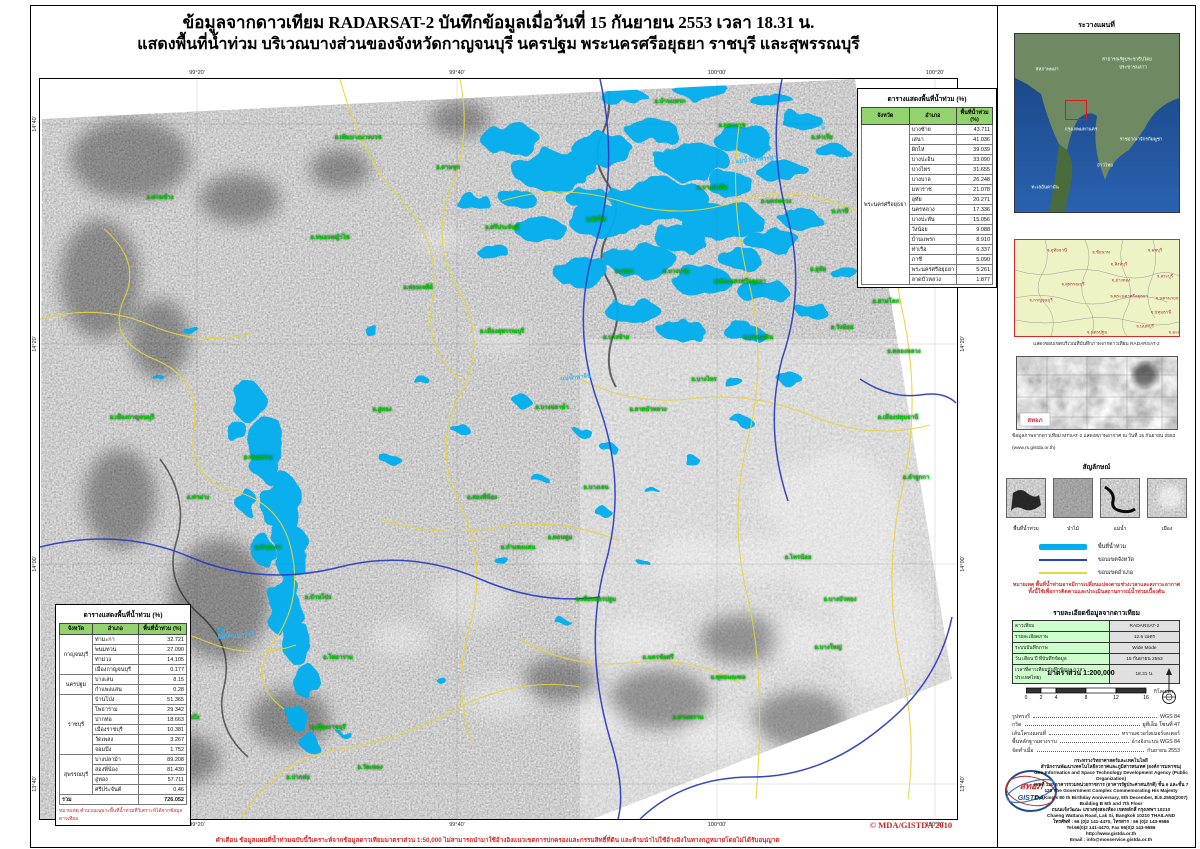  What do you see at coordinates (1045, 187) in the screenshot?
I see `country-label: ทะเลอันดามัน` at bounding box center [1045, 187].